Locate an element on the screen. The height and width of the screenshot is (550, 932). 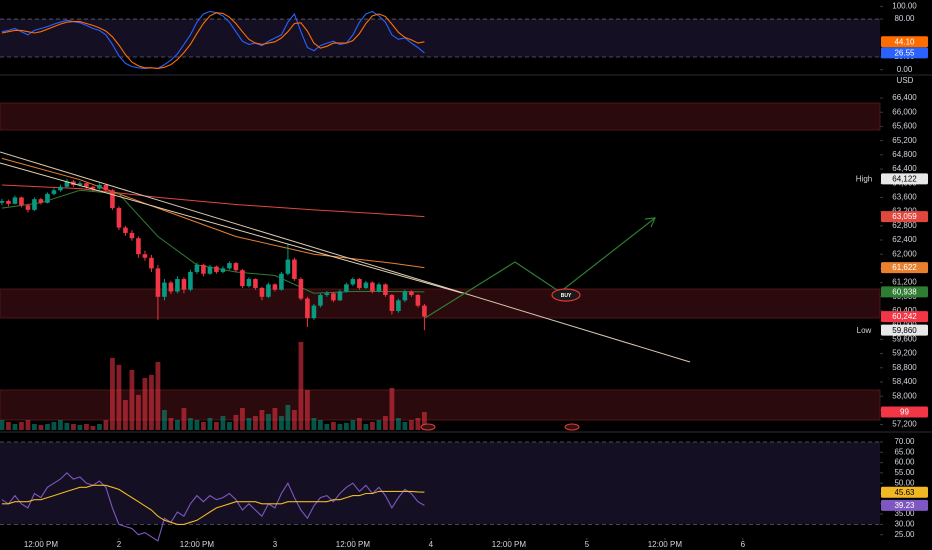
y-tick-label: 64,400 is located at coordinates (904, 168).